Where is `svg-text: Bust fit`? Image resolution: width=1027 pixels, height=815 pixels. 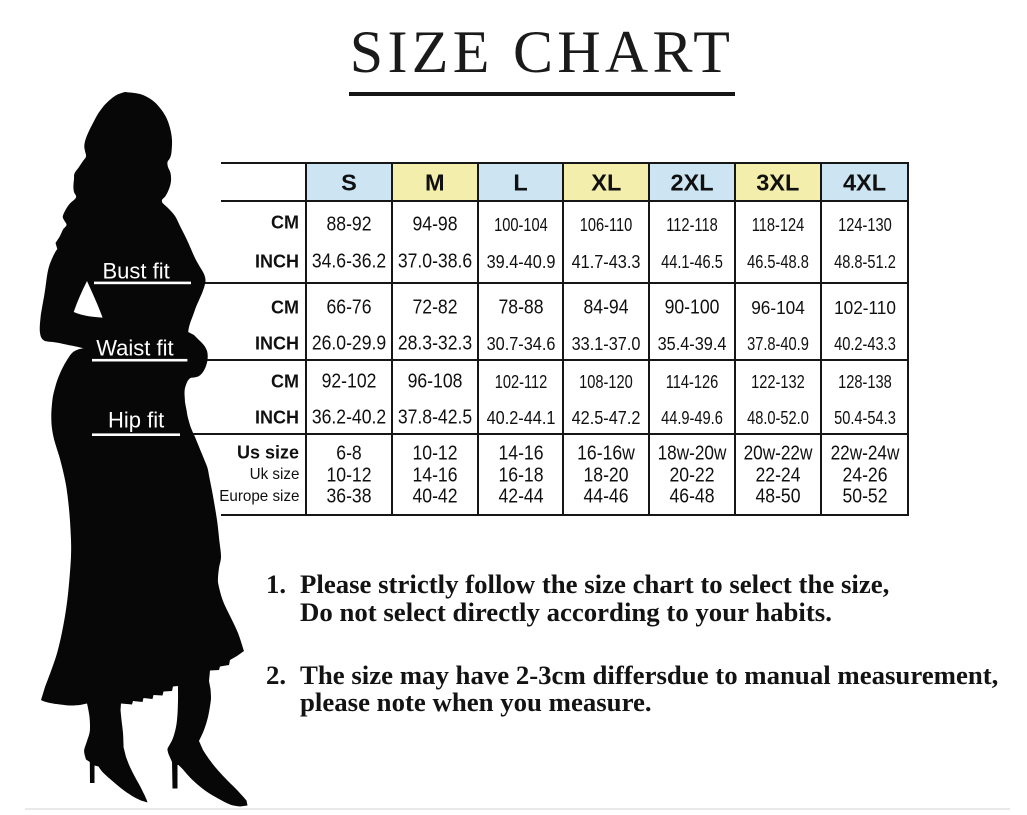 svg-text: Bust fit is located at coordinates (136, 271).